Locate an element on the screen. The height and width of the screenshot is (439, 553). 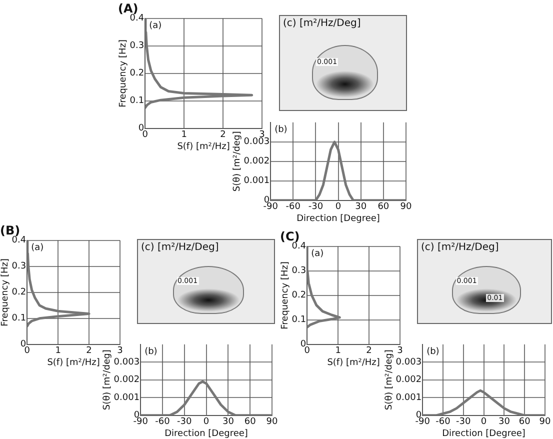
chart-title: (A) is located at coordinates (128, 8).